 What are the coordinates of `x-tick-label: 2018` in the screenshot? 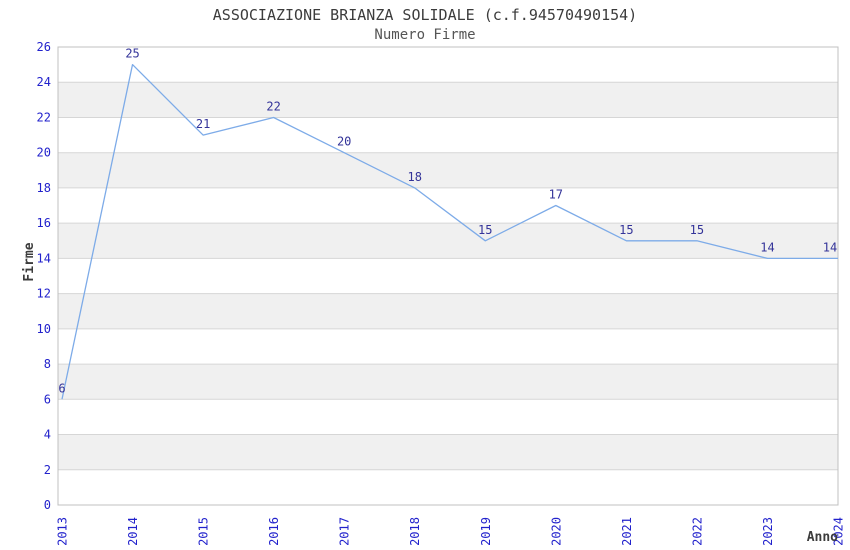 It's located at (415, 531).